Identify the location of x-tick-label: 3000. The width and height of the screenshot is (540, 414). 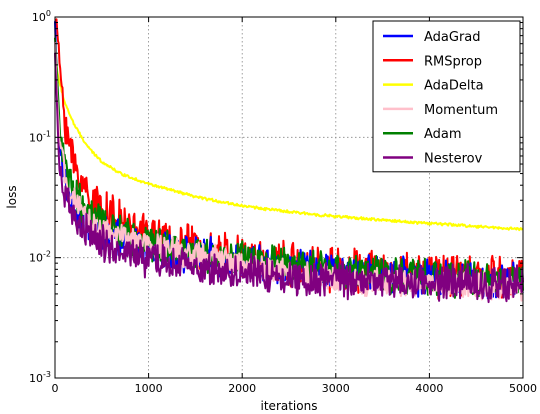
(336, 388).